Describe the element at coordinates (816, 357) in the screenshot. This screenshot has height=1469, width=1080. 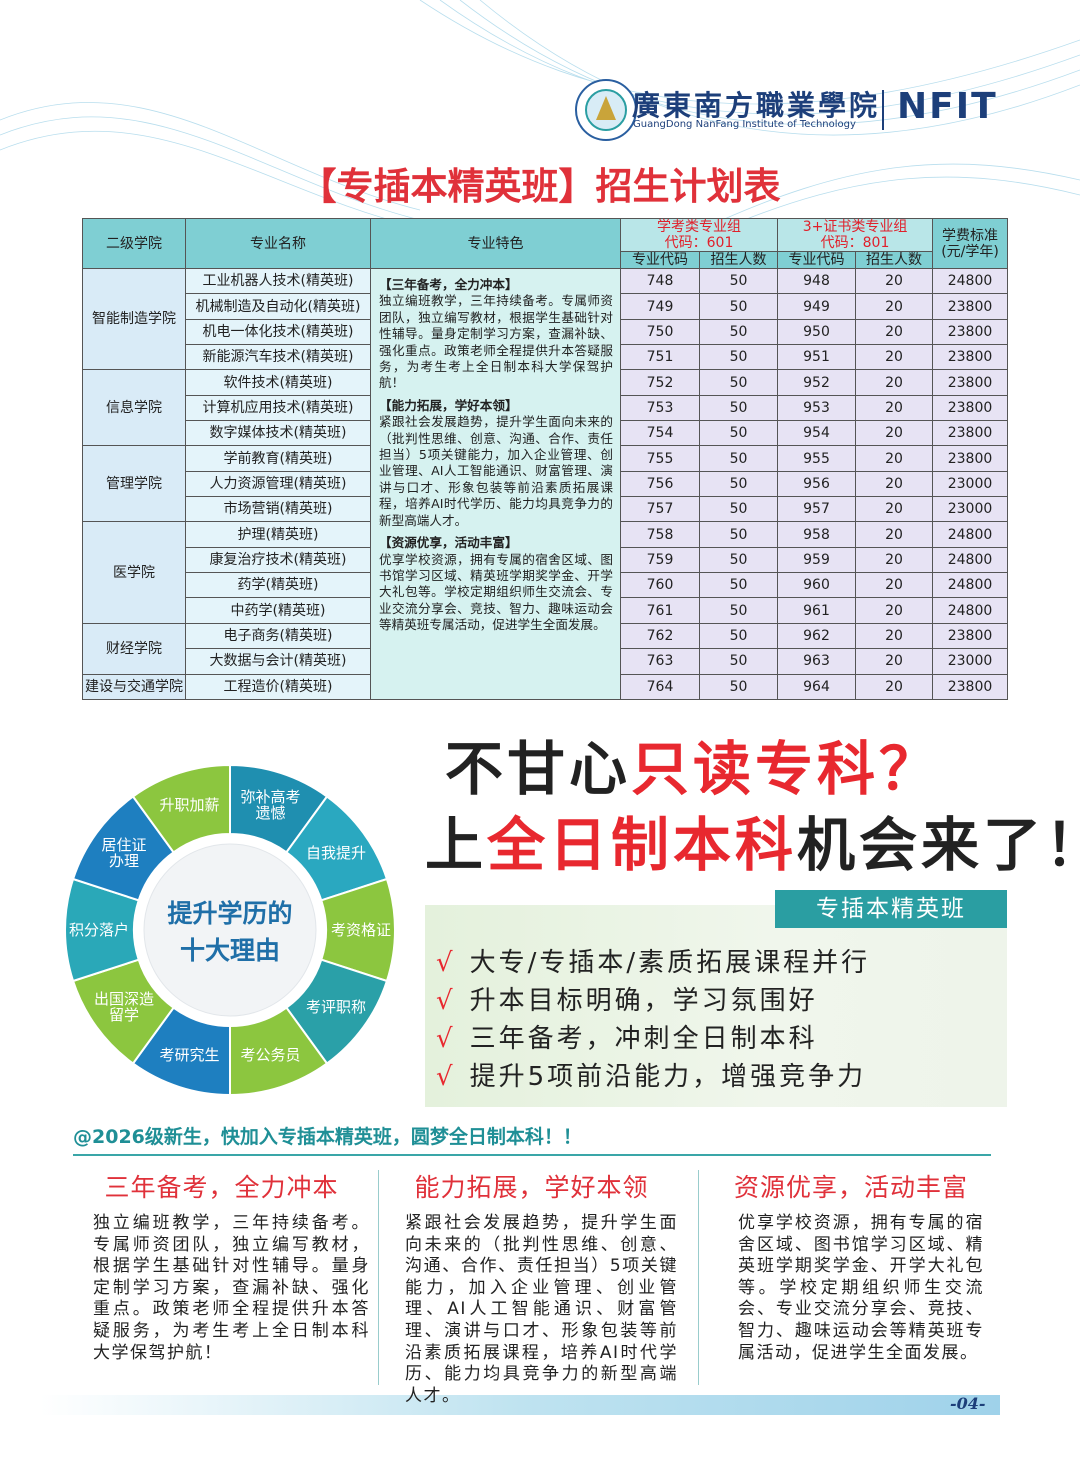
I see `number-cell: 951` at that location.